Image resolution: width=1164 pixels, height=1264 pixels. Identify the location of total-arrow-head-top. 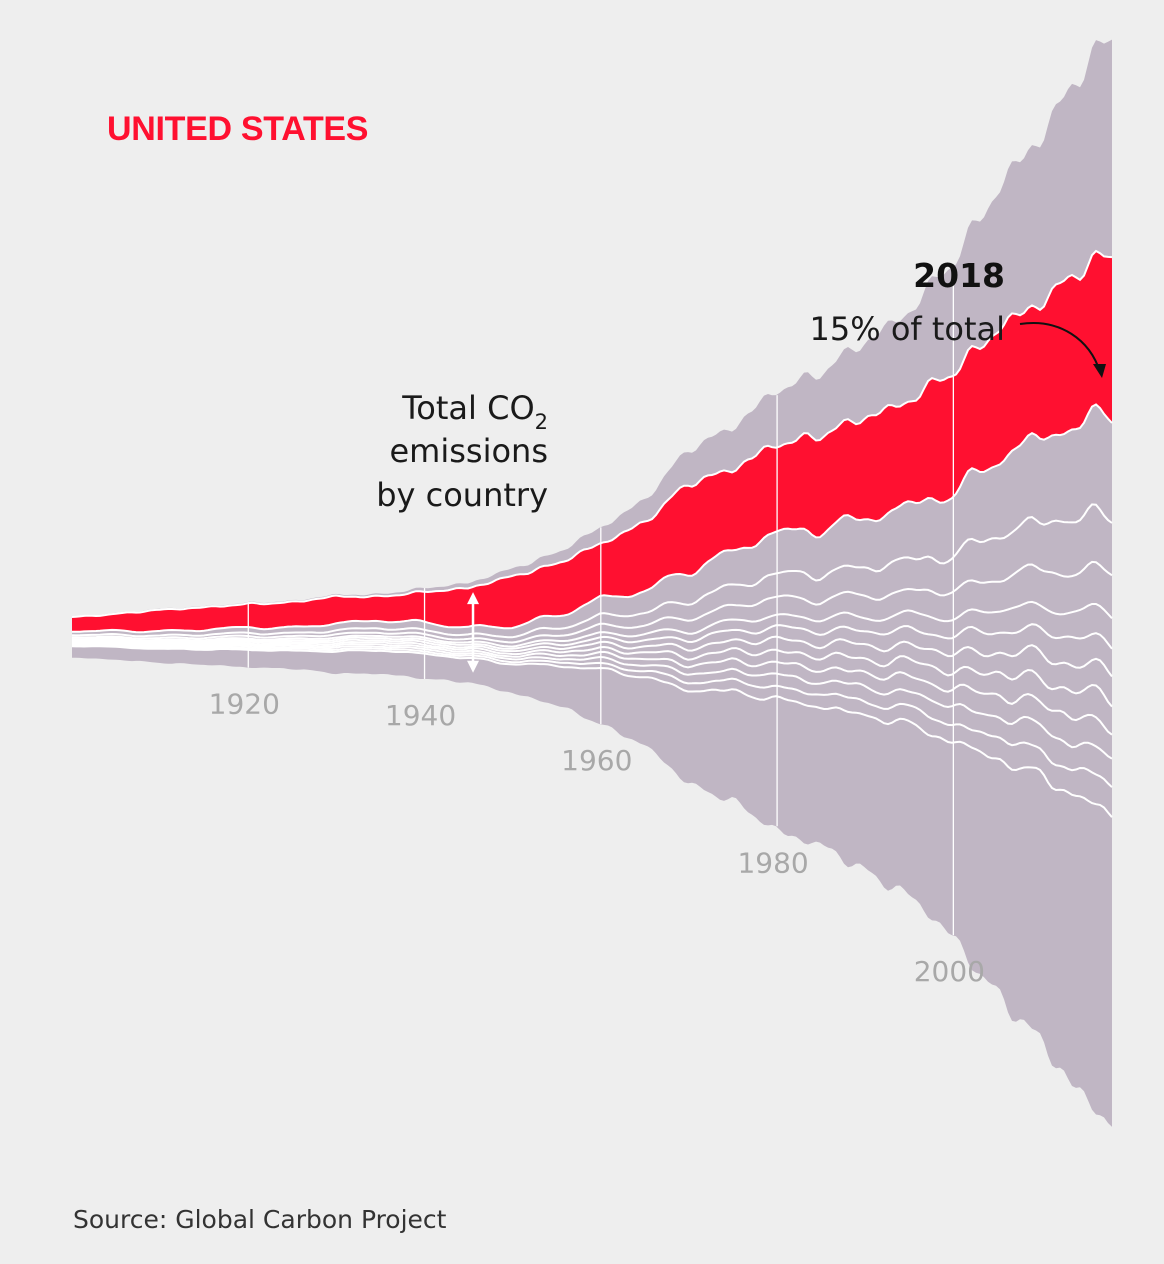
(473, 598).